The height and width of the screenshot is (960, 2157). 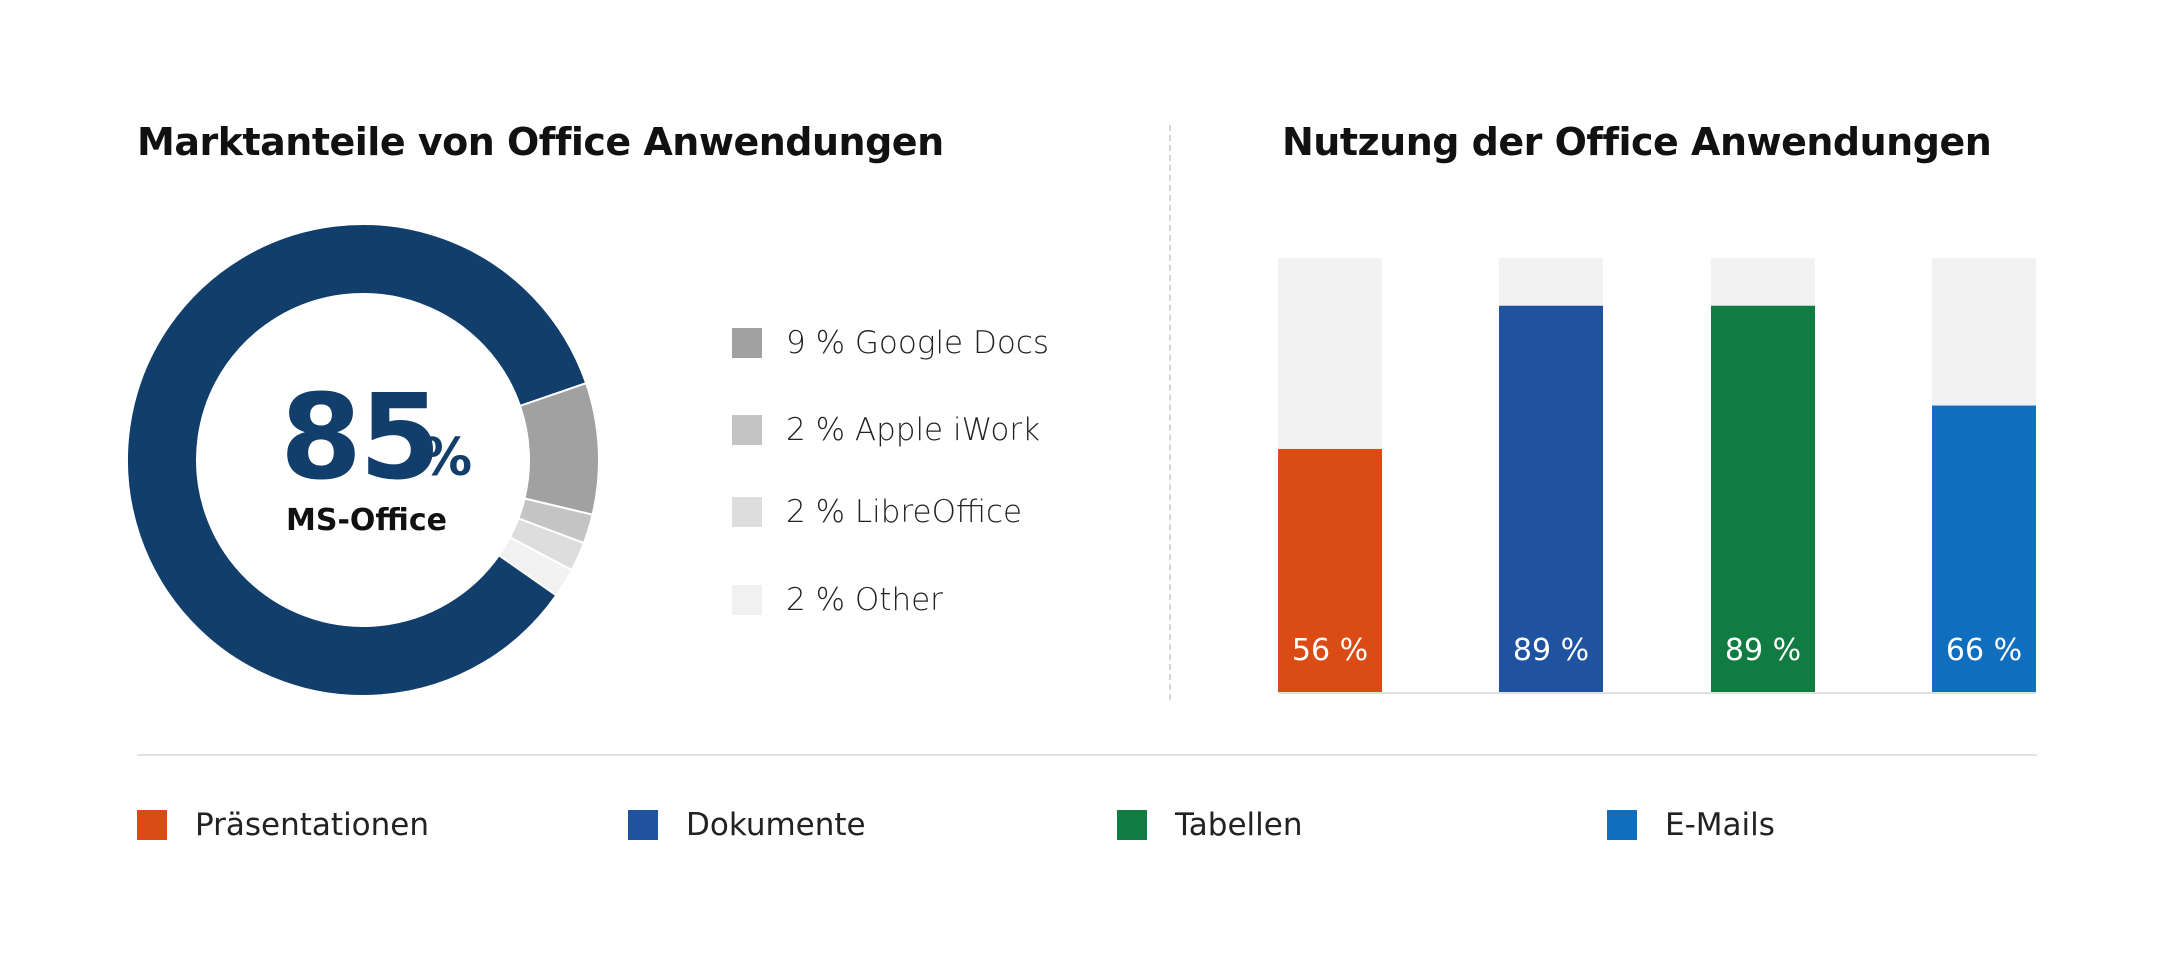 I want to click on vertical-divider, so click(x=1170, y=412).